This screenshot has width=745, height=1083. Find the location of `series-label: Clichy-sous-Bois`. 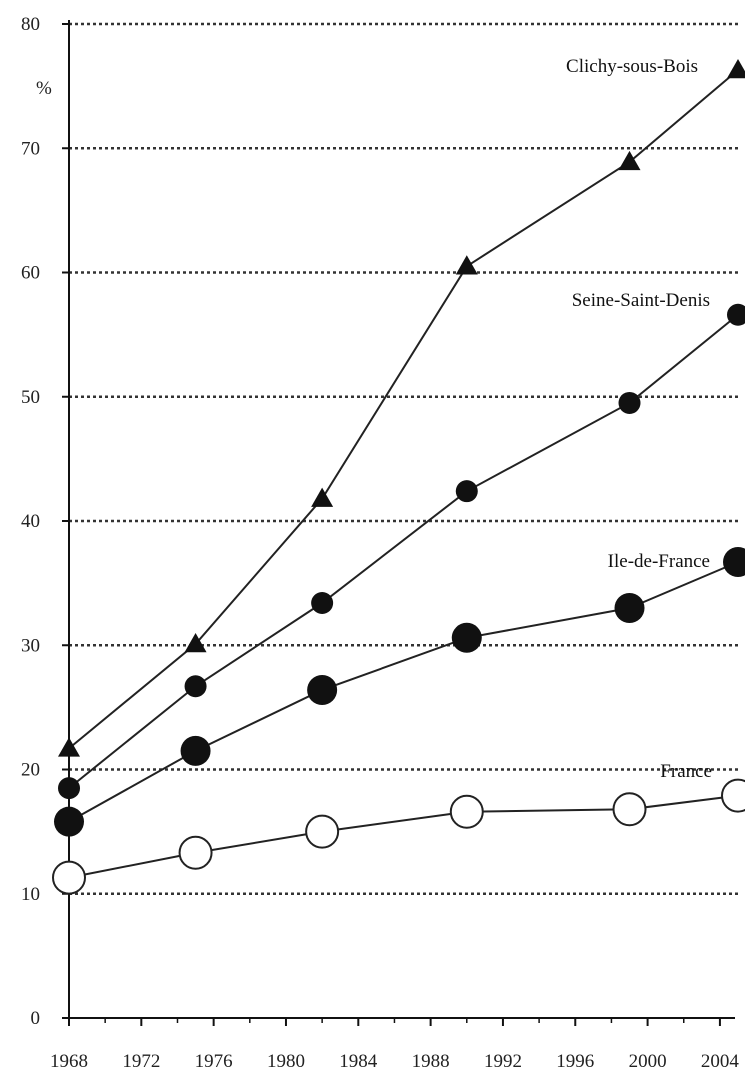

series-label: Clichy-sous-Bois is located at coordinates (632, 66).